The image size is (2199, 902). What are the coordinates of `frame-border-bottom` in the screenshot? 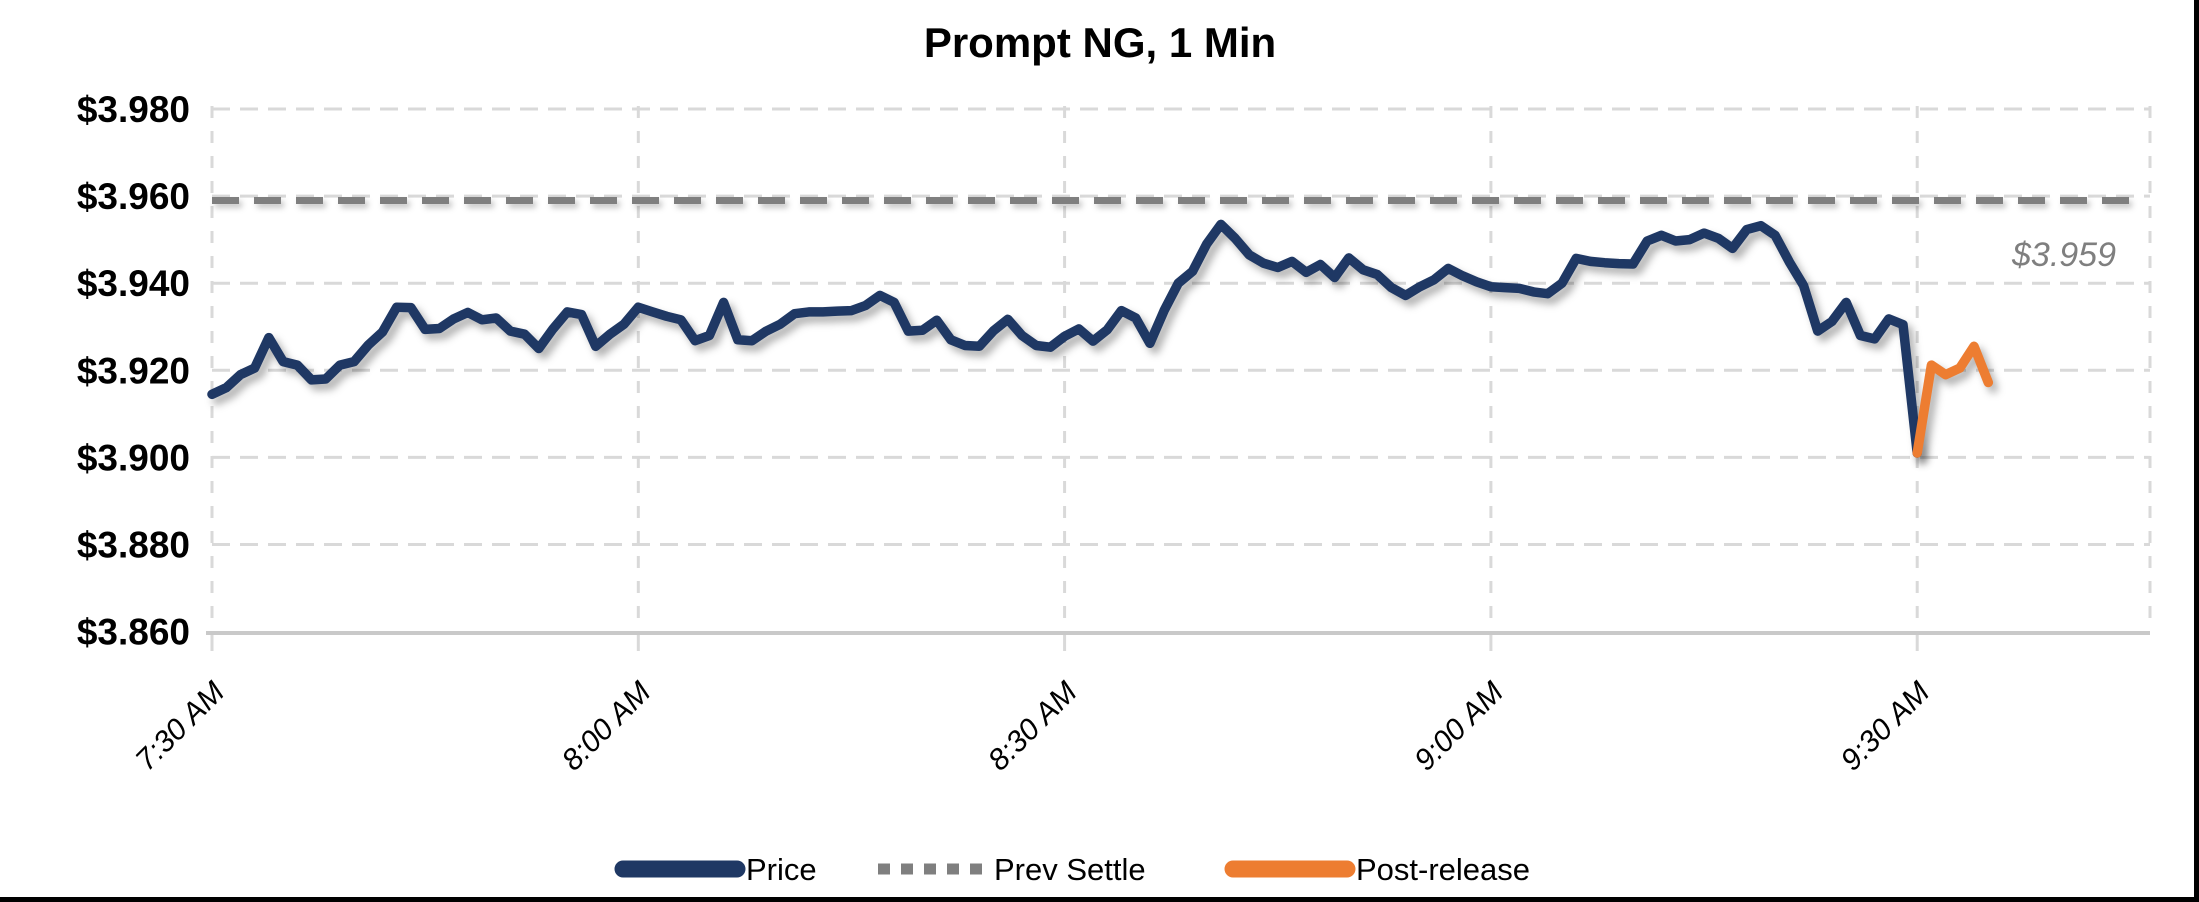 It's located at (1099, 899).